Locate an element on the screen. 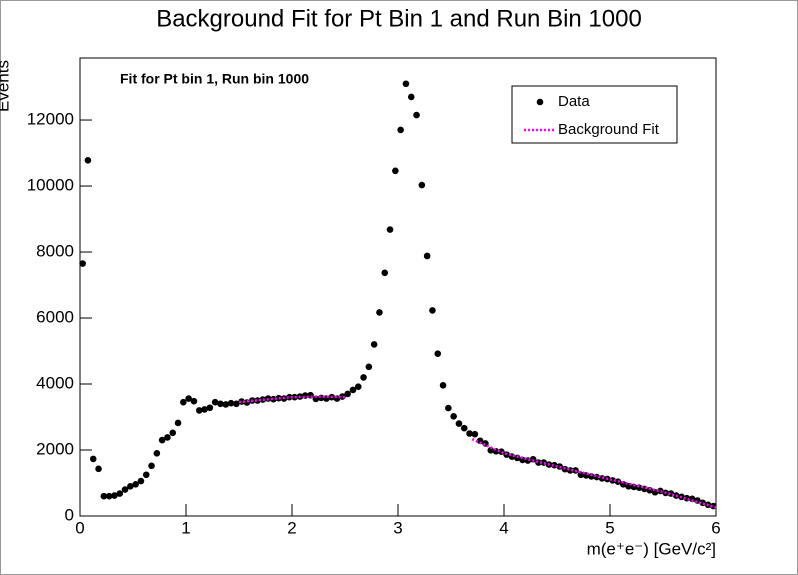 The width and height of the screenshot is (798, 575). y-tick-label: 12000 is located at coordinates (50, 119).